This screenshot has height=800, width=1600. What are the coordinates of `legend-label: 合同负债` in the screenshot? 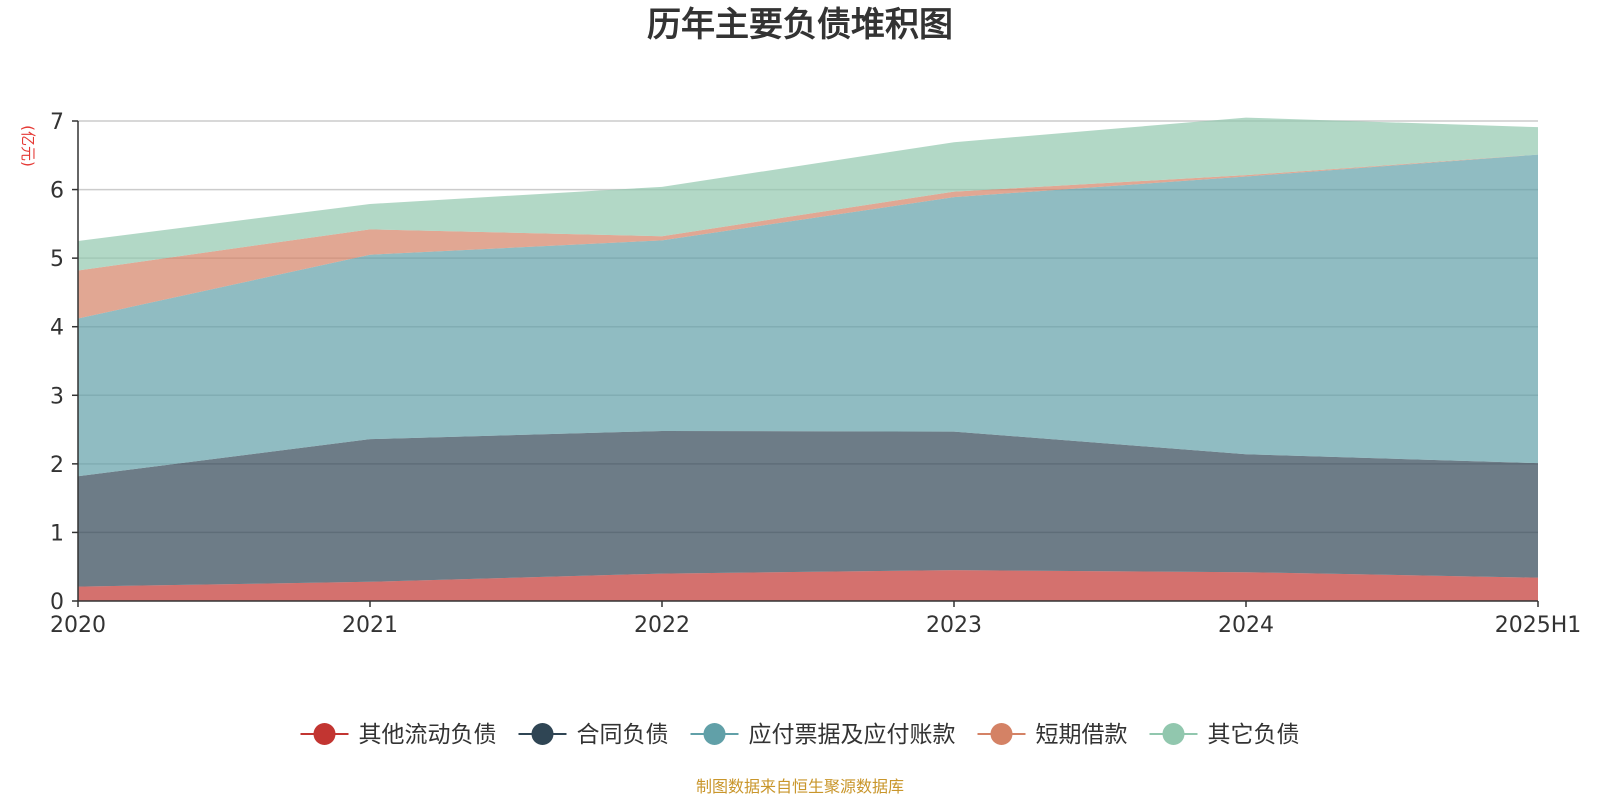 It's located at (623, 735).